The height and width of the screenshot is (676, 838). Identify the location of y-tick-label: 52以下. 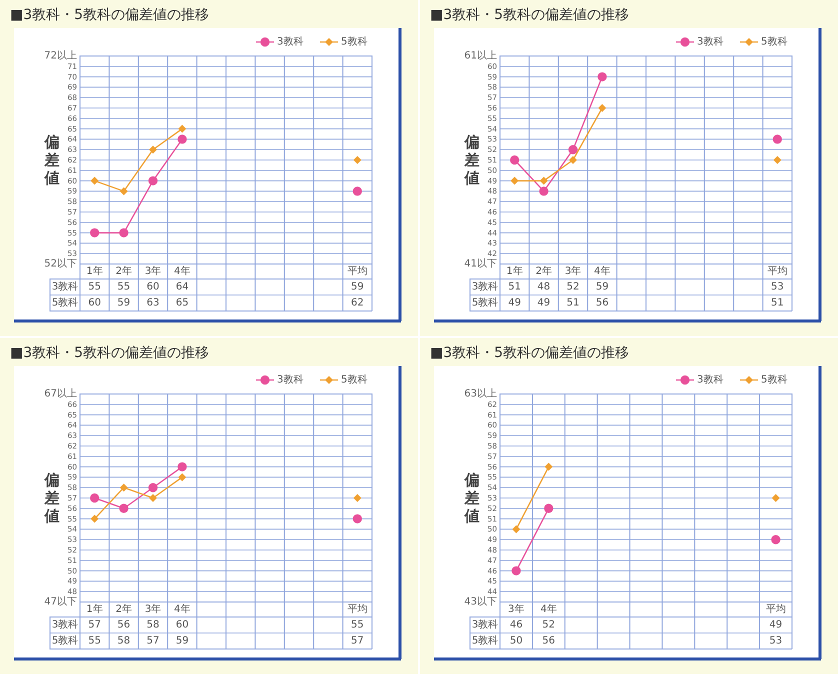
(60, 264).